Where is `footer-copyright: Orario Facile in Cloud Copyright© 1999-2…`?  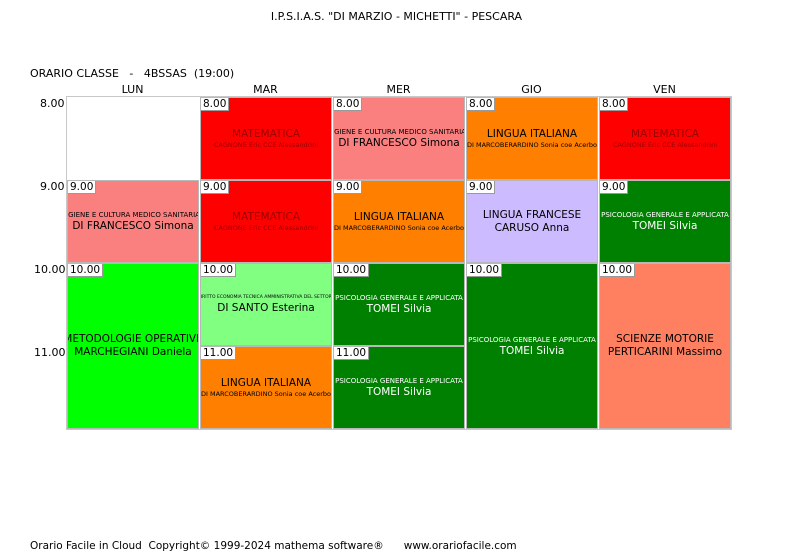 footer-copyright: Orario Facile in Cloud Copyright© 1999-2… is located at coordinates (273, 546).